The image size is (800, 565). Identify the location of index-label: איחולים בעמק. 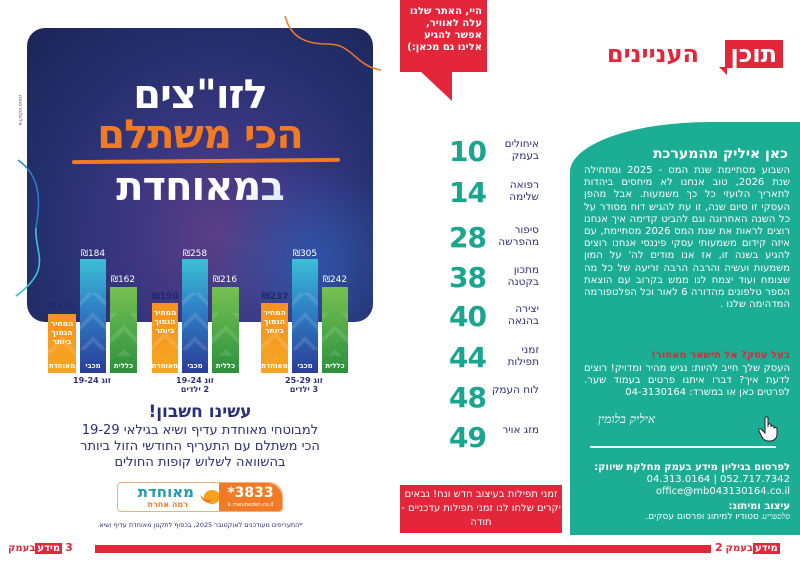
(521, 150).